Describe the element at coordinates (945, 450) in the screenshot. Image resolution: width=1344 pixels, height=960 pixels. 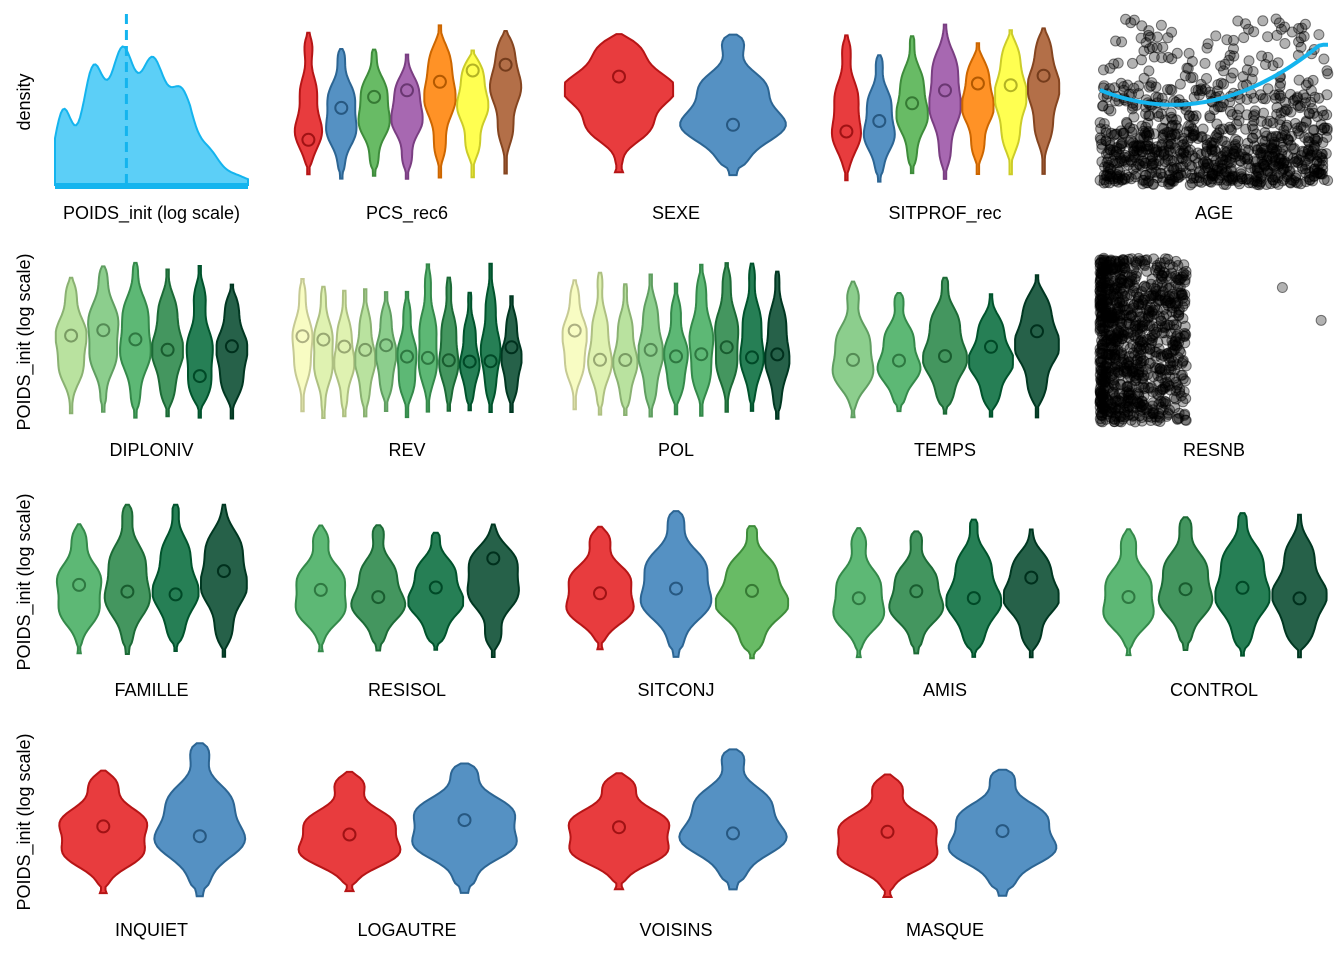
I see `xlabel-temps: TEMPS` at that location.